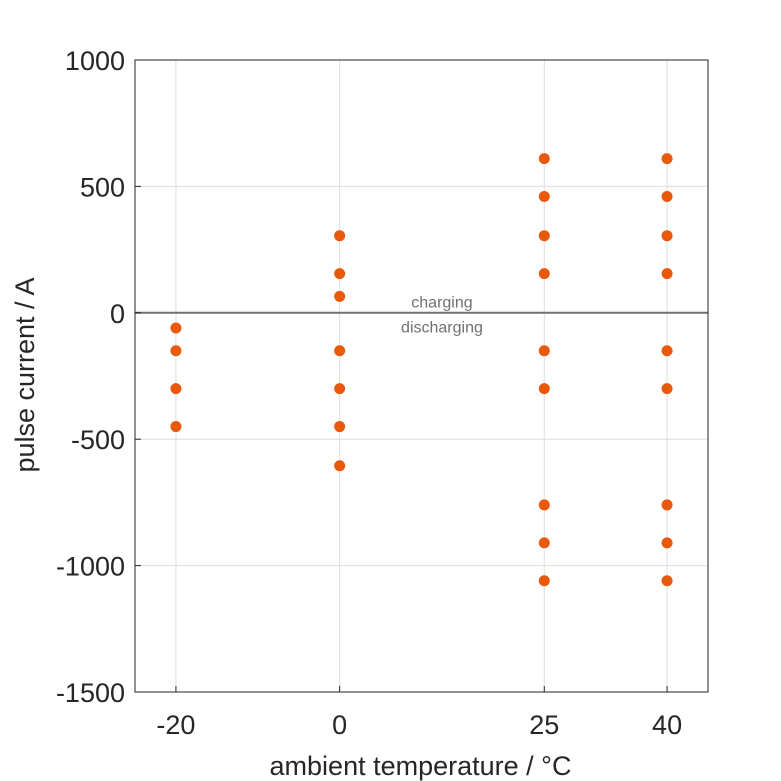  What do you see at coordinates (102, 187) in the screenshot?
I see `y-tick-label: 500` at bounding box center [102, 187].